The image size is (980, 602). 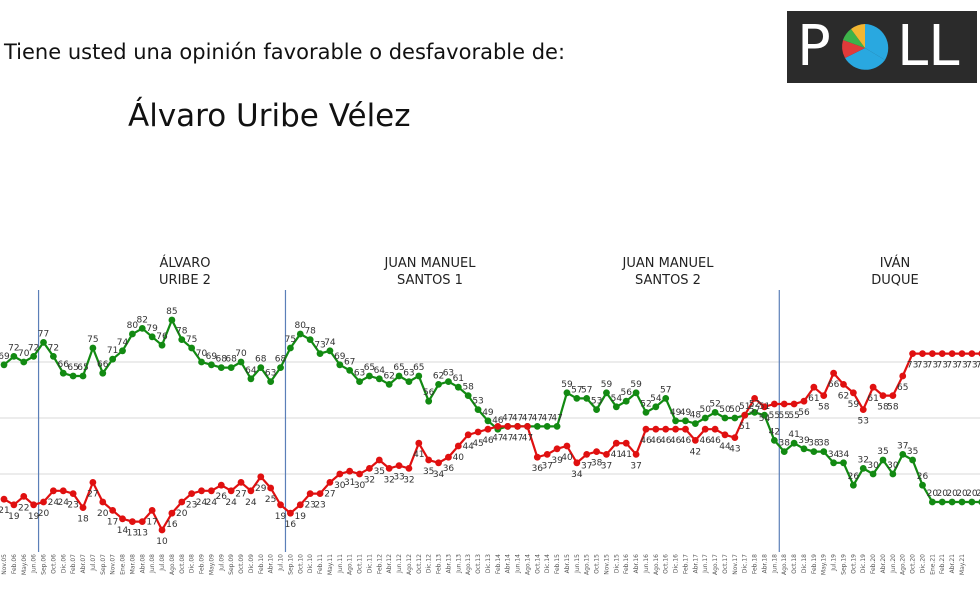 What do you see at coordinates (172, 564) in the screenshot?
I see `x-tick-label: Ago.08` at bounding box center [172, 564].